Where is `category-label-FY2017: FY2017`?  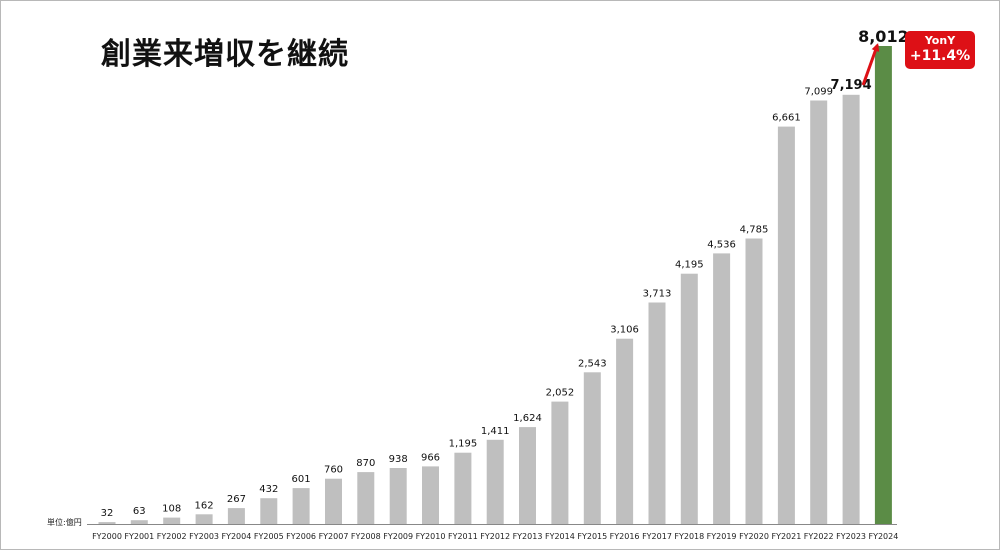 category-label-FY2017: FY2017 is located at coordinates (657, 536).